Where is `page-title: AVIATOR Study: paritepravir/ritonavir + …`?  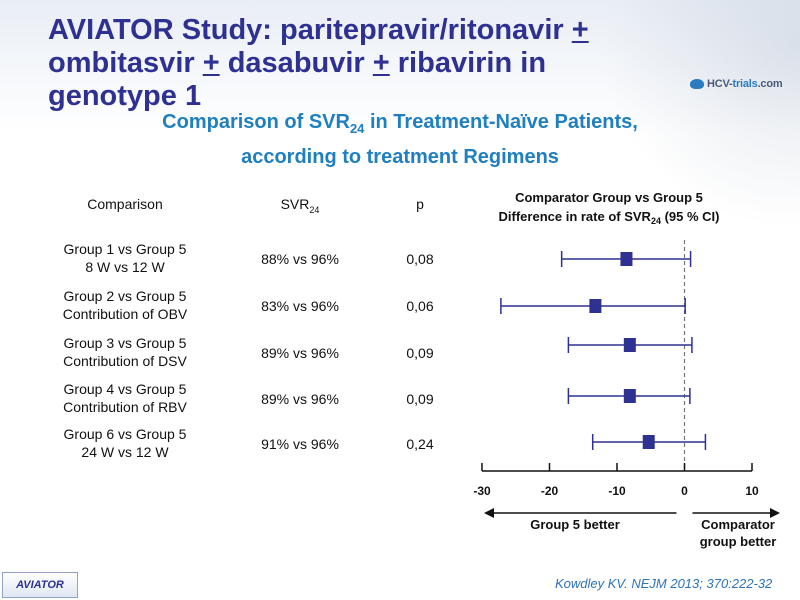 page-title: AVIATOR Study: paritepravir/ritonavir + … is located at coordinates (358, 63).